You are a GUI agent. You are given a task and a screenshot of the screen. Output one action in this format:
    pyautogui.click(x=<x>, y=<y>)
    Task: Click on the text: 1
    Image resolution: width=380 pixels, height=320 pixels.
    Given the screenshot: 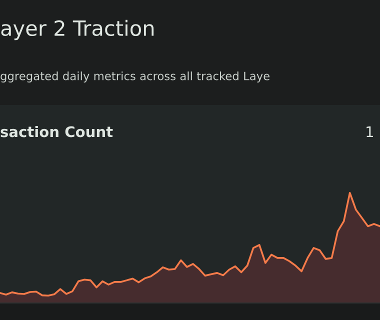 What is the action you would take?
    pyautogui.click(x=369, y=132)
    